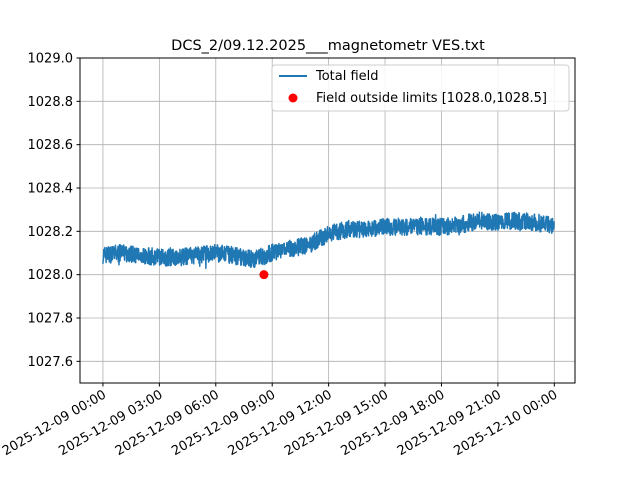 This screenshot has width=640, height=484. What do you see at coordinates (293, 98) in the screenshot?
I see `legend-point-marker` at bounding box center [293, 98].